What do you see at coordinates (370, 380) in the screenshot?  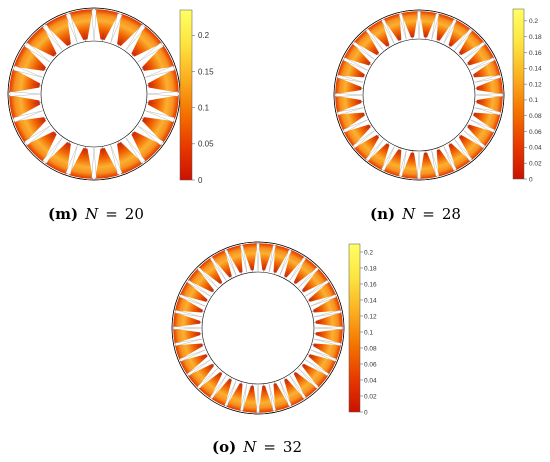 I see `colorbar-tick-label: 0.04` at bounding box center [370, 380].